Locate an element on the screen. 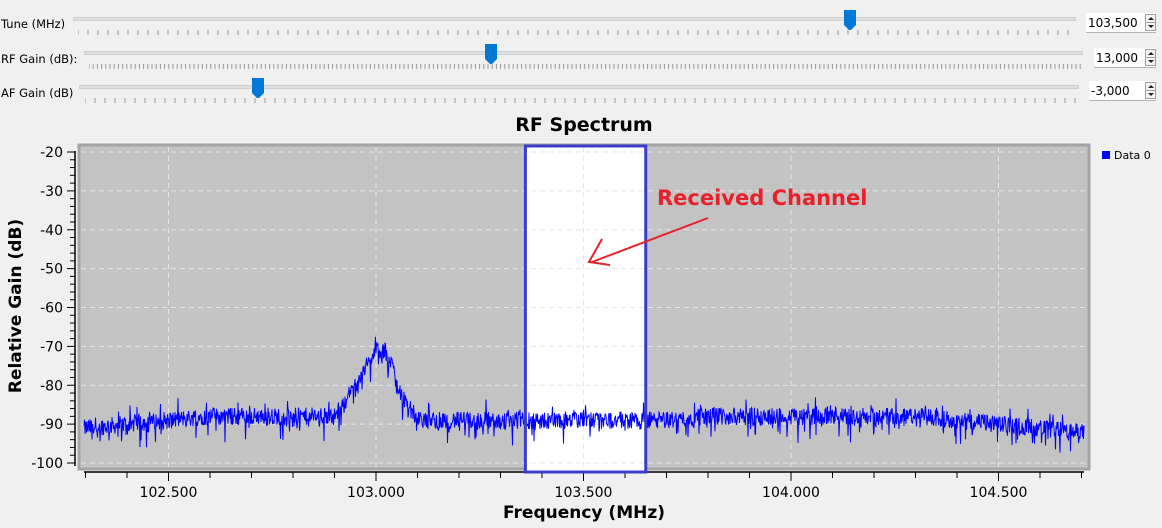  rf-gain-slider-ticks is located at coordinates (585, 66).